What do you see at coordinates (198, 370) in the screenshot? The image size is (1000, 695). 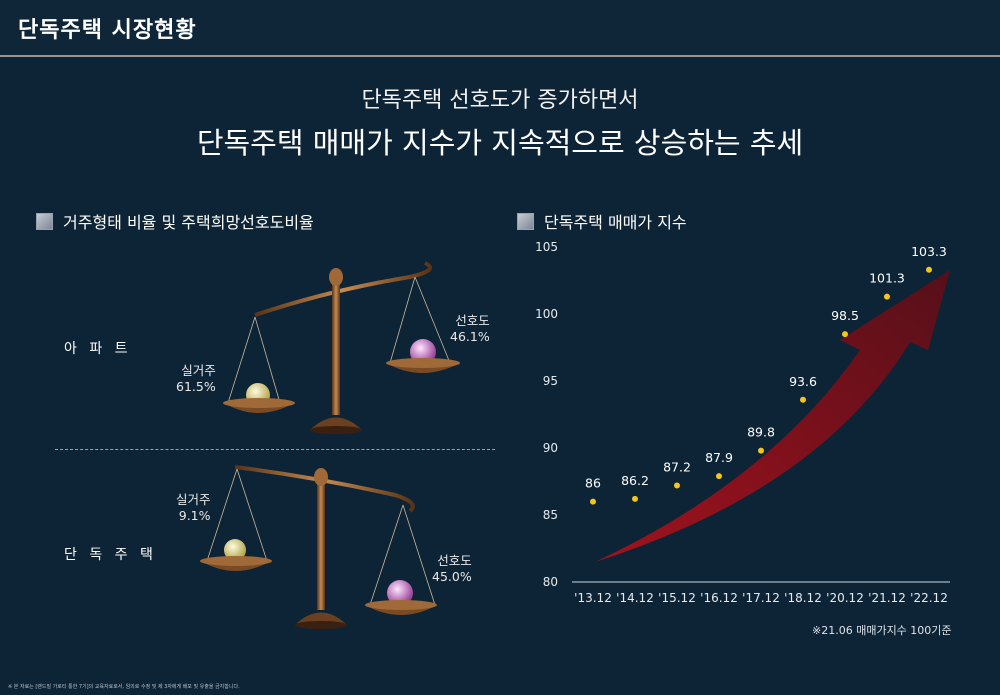 I see `apartment-actual-name: 실거주` at bounding box center [198, 370].